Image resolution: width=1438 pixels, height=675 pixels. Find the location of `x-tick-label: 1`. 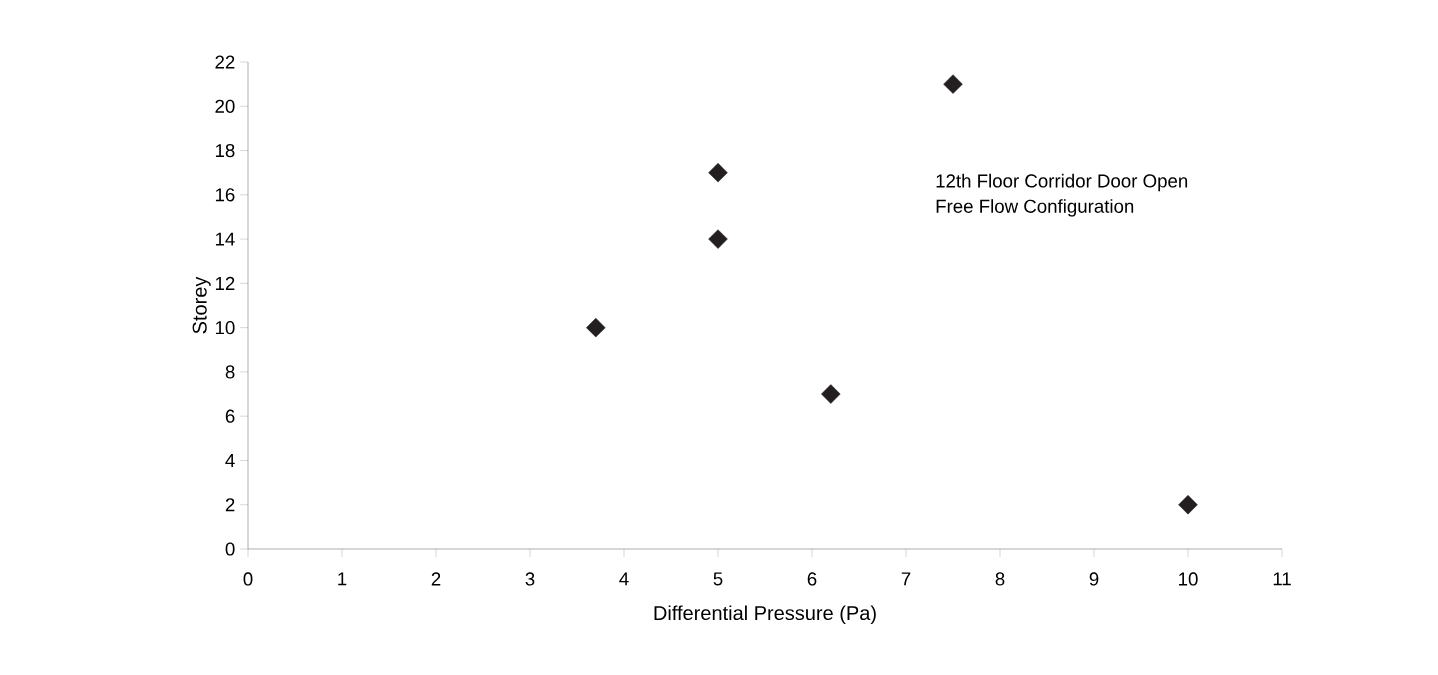

x-tick-label: 1 is located at coordinates (342, 579).